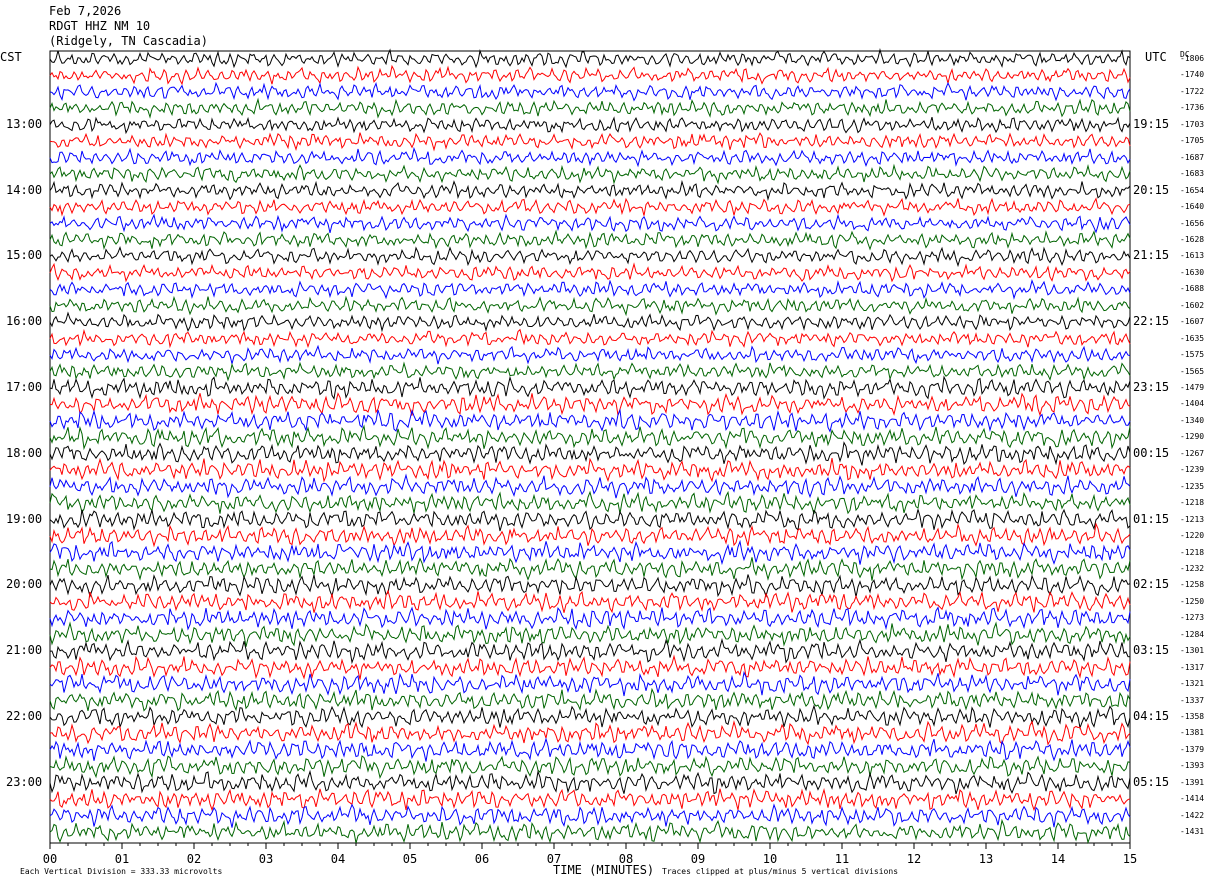  Describe the element at coordinates (590, 846) in the screenshot. I see `x-tick-marks` at that location.